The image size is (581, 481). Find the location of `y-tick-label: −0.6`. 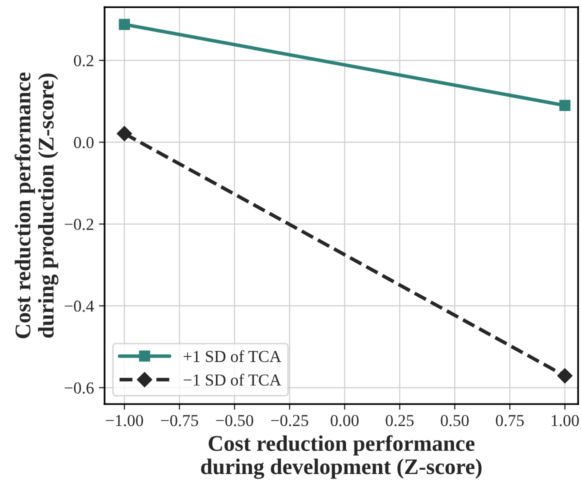

y-tick-label: −0.6 is located at coordinates (79, 388).